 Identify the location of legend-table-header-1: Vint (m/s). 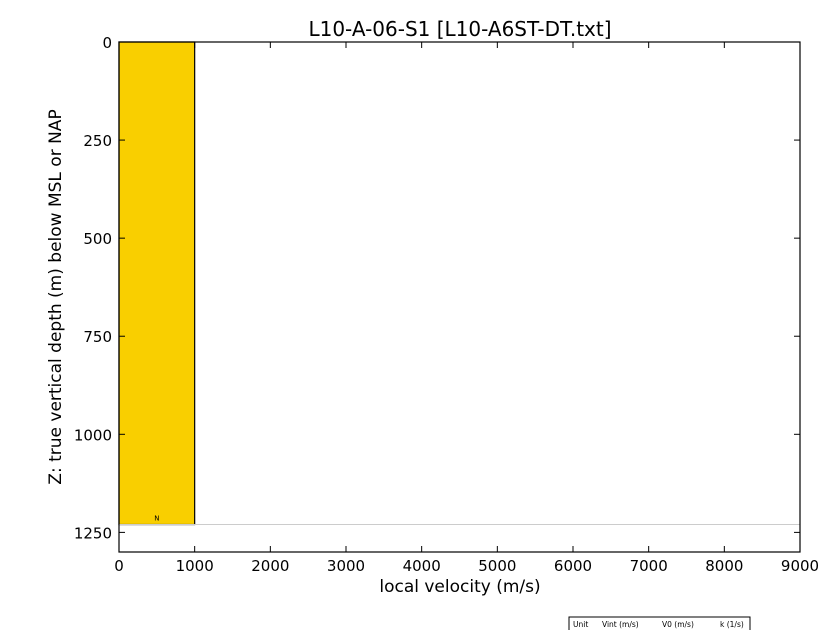
(620, 624).